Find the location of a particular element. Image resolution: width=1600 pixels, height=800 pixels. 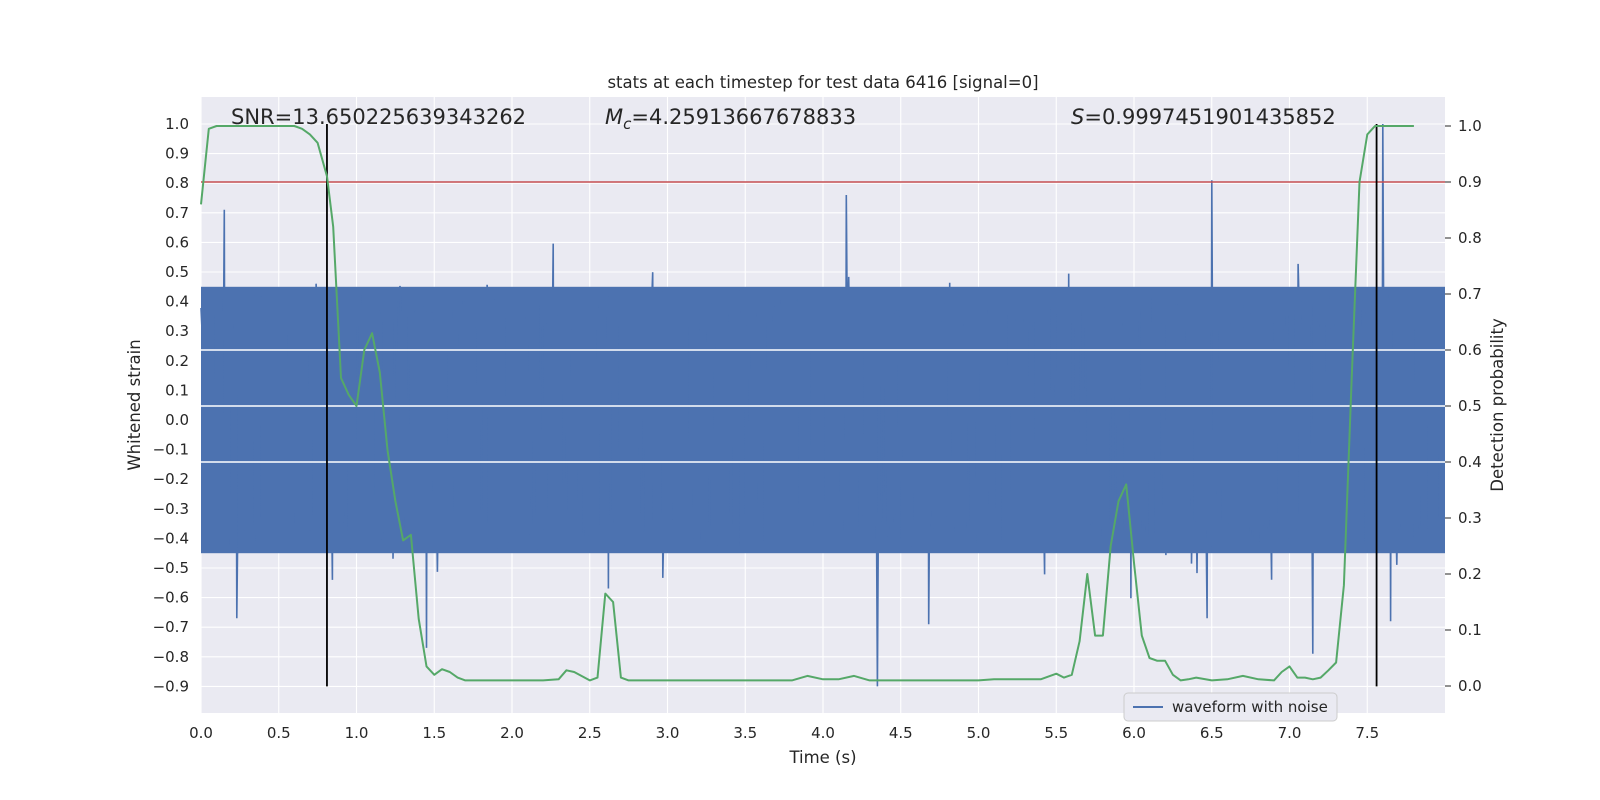

y2-tick-label: 0.5 is located at coordinates (1470, 406).